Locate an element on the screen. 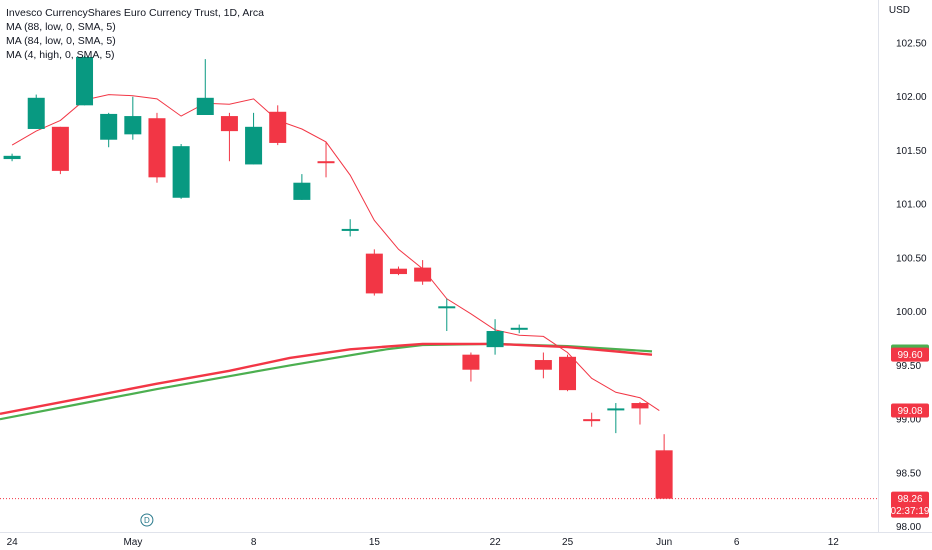  legend-ma-88: MA (88, low, 0, SMA, 5) is located at coordinates (61, 27).